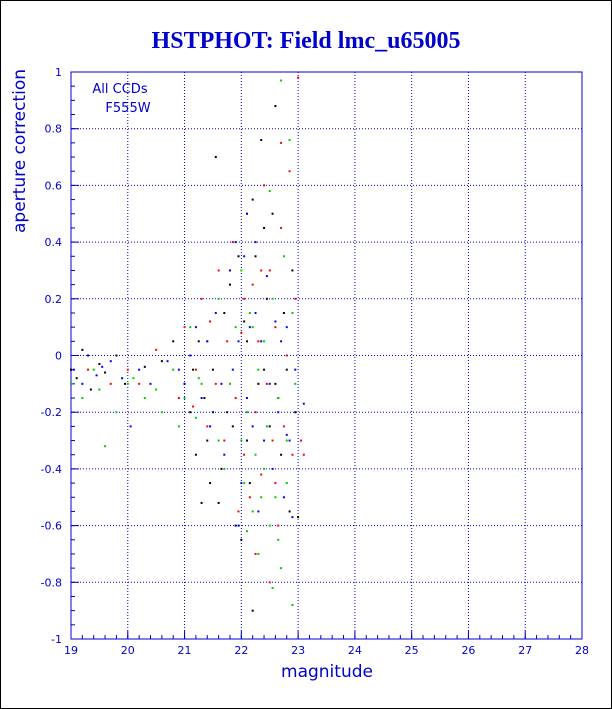 The width and height of the screenshot is (612, 709). What do you see at coordinates (56, 639) in the screenshot?
I see `y-tick-label--1: -1` at bounding box center [56, 639].